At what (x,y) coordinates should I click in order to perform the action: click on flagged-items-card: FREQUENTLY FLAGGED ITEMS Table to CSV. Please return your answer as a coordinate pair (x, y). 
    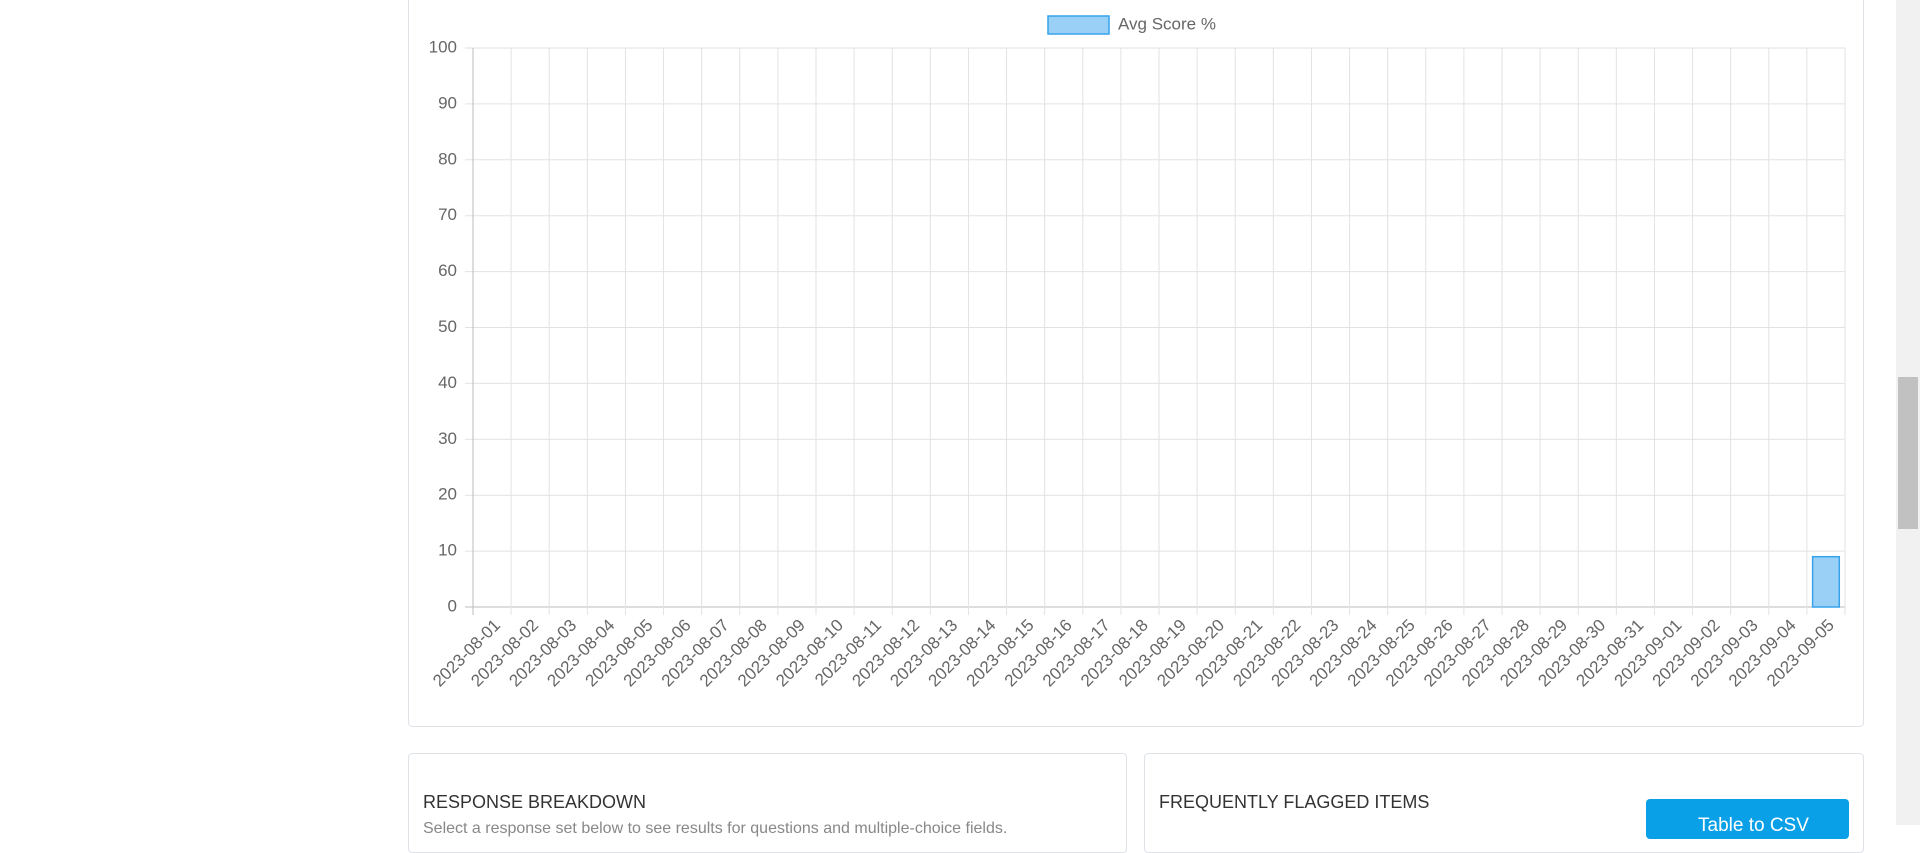
    Looking at the image, I should click on (1504, 803).